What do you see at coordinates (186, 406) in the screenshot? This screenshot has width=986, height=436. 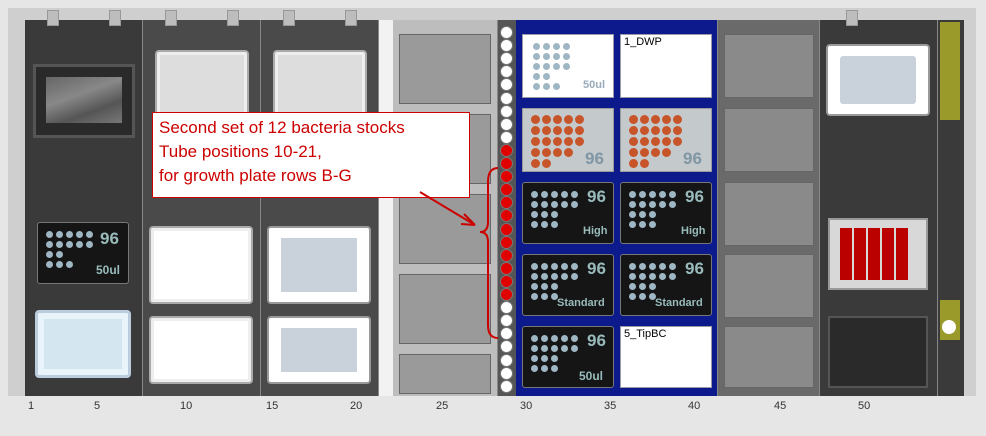 I see `scale-tick-10: 10` at bounding box center [186, 406].